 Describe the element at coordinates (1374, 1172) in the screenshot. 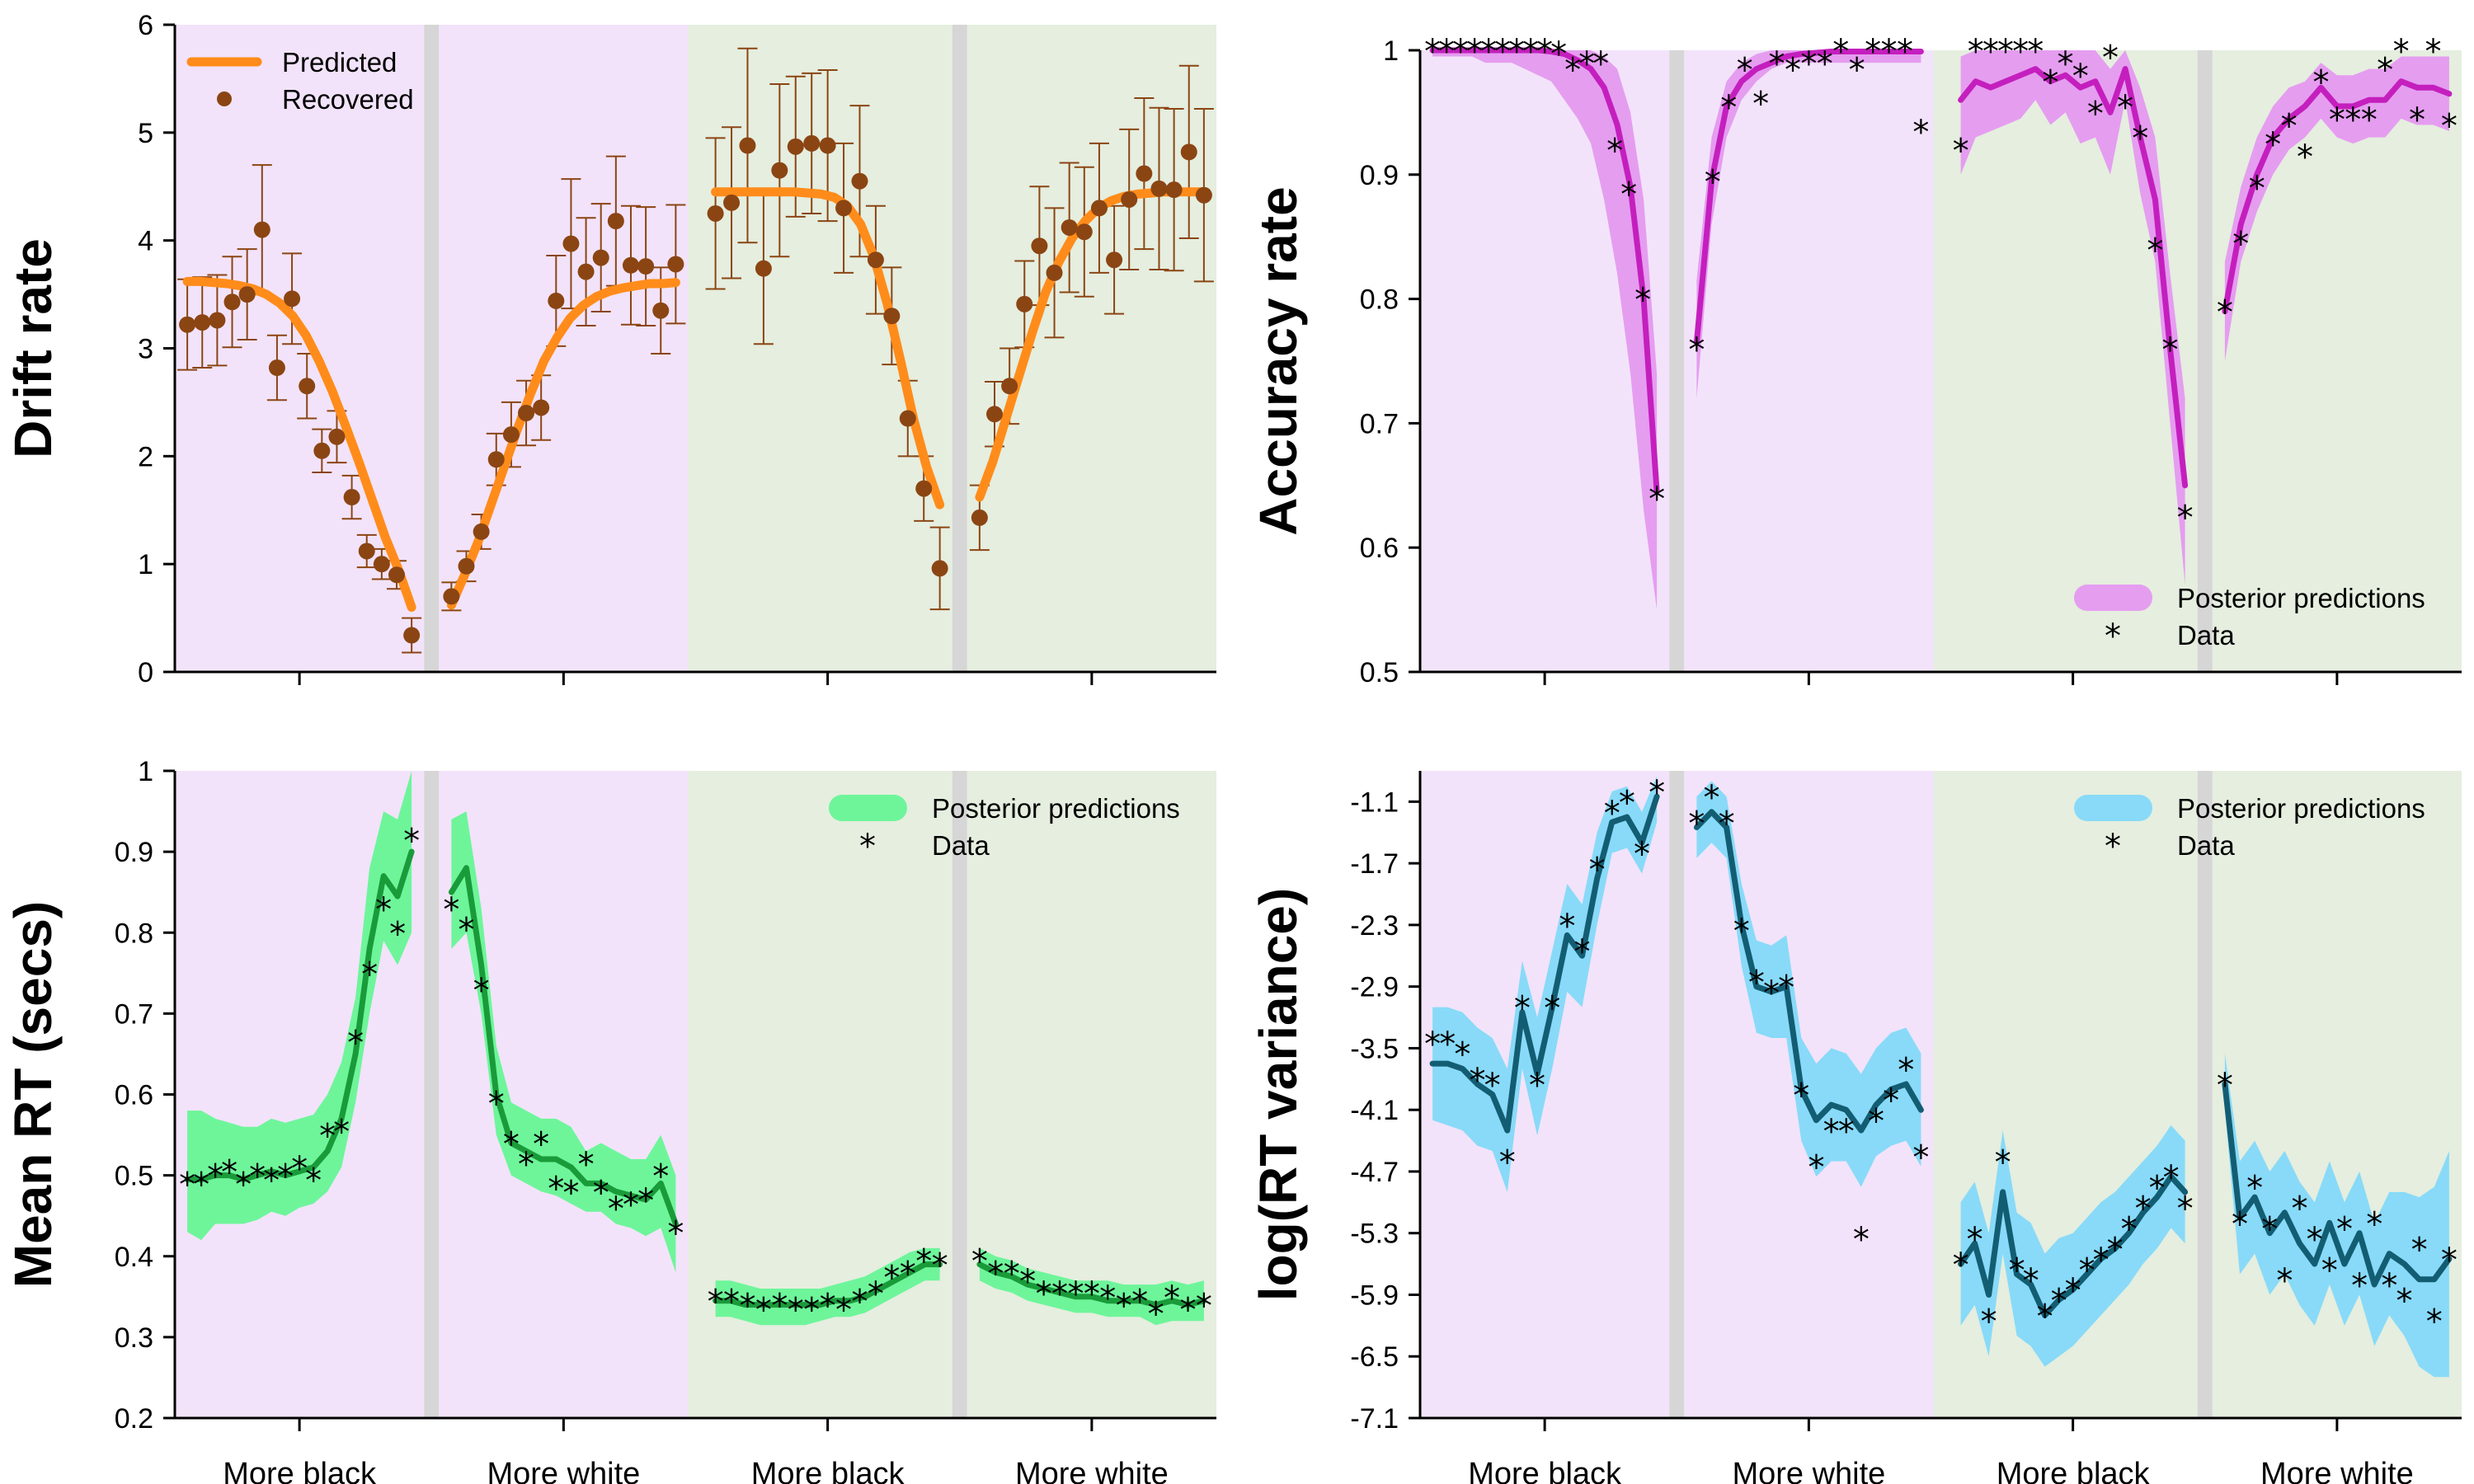

I see `y-tick-label: -4.7` at that location.